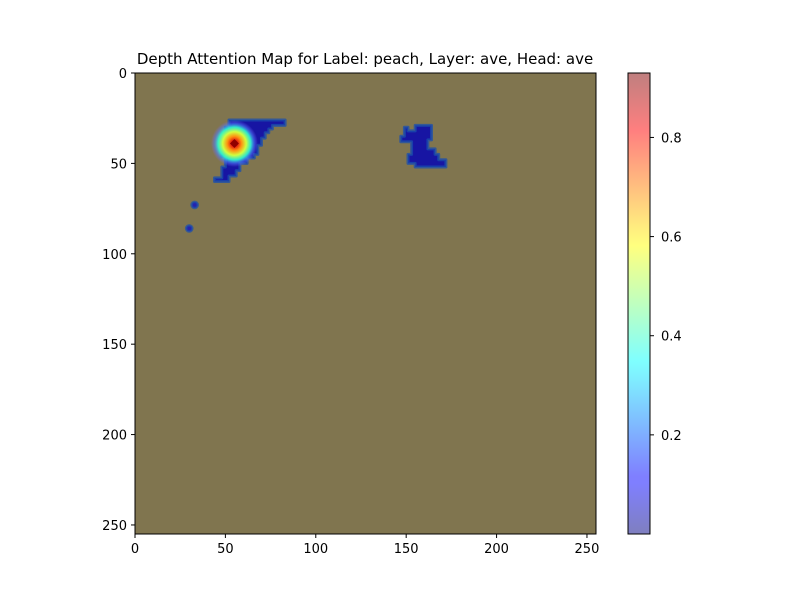  What do you see at coordinates (225, 549) in the screenshot?
I see `x-tick-label: 50` at bounding box center [225, 549].